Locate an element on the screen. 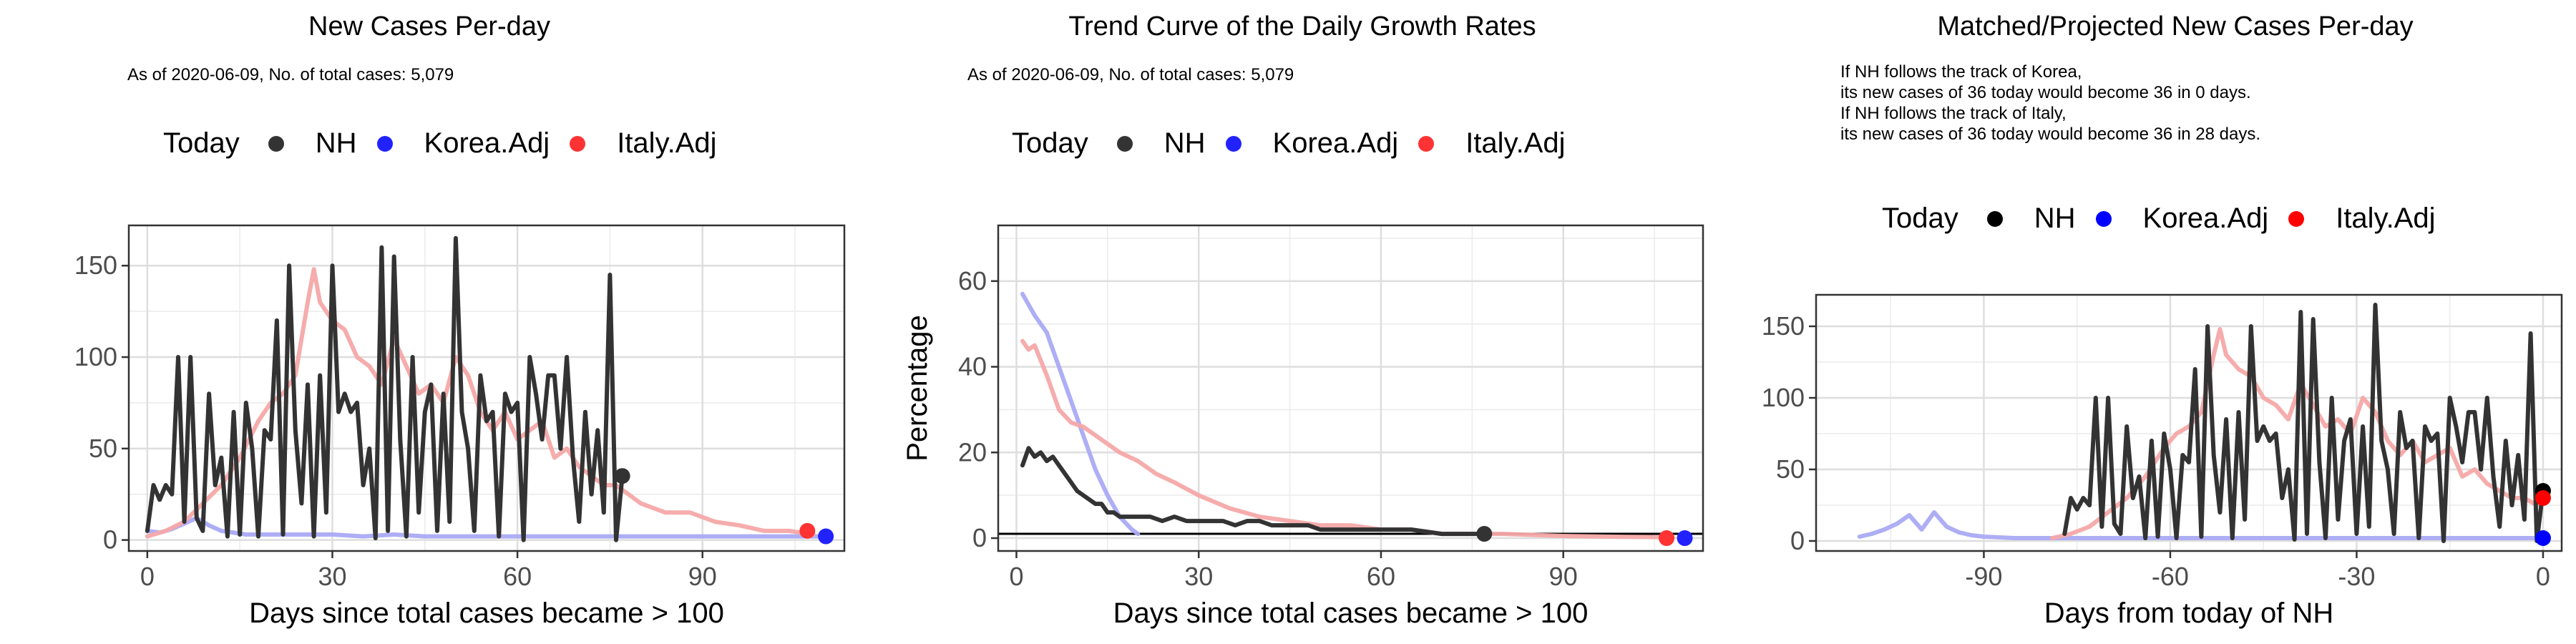 The height and width of the screenshot is (644, 2576). x-axis-label: Days from today of NH is located at coordinates (2189, 613).